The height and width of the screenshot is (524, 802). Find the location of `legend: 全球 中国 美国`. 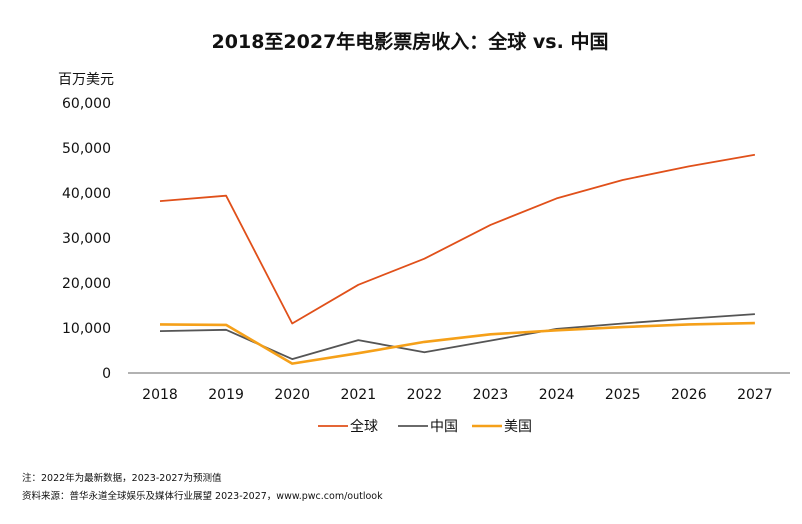

legend: 全球 中国 美国 is located at coordinates (425, 426).